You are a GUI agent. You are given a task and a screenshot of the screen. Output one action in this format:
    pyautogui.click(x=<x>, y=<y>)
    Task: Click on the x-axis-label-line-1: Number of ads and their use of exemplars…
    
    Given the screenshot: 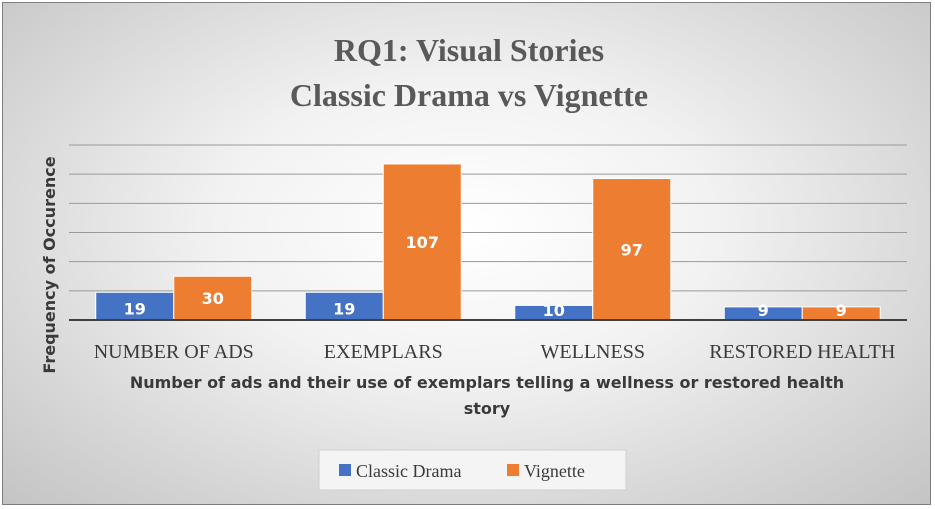 What is the action you would take?
    pyautogui.click(x=487, y=382)
    